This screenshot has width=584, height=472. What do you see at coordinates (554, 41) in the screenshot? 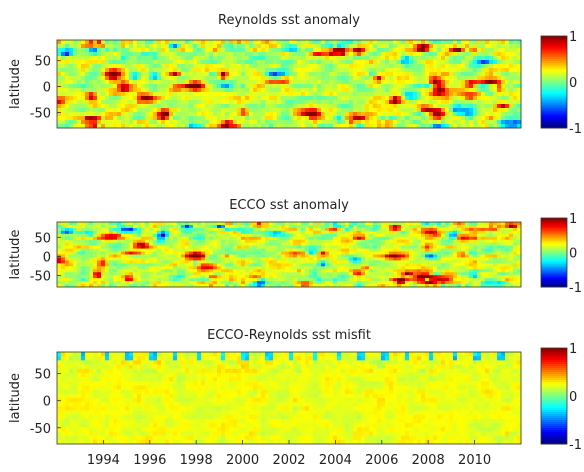
I see `colorbar-swatch` at bounding box center [554, 41].